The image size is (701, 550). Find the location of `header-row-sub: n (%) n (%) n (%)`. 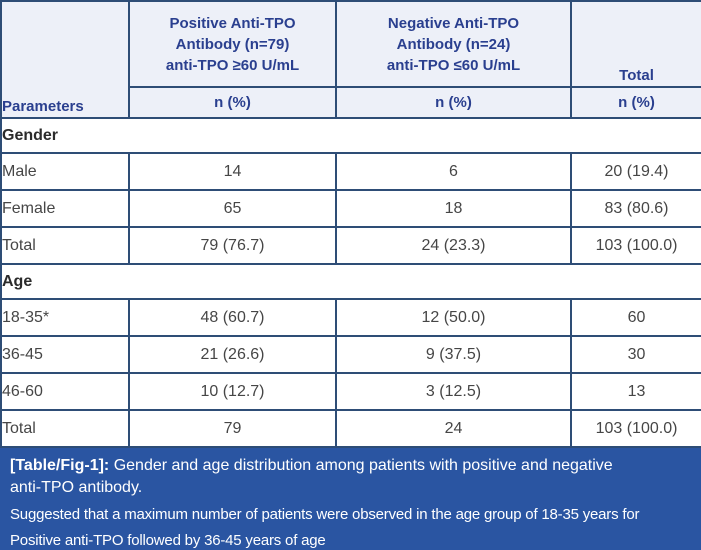

header-row-sub: n (%) n (%) n (%) is located at coordinates (351, 102).